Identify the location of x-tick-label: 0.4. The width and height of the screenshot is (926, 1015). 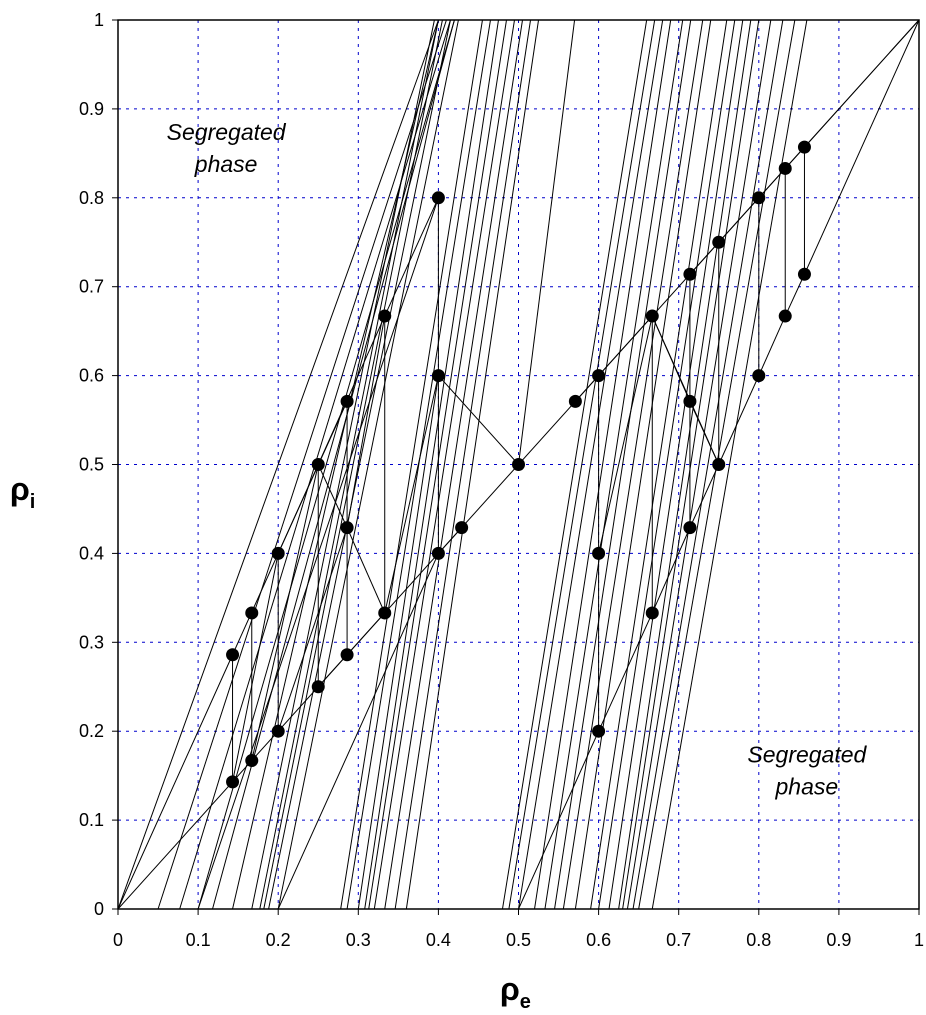
(438, 940).